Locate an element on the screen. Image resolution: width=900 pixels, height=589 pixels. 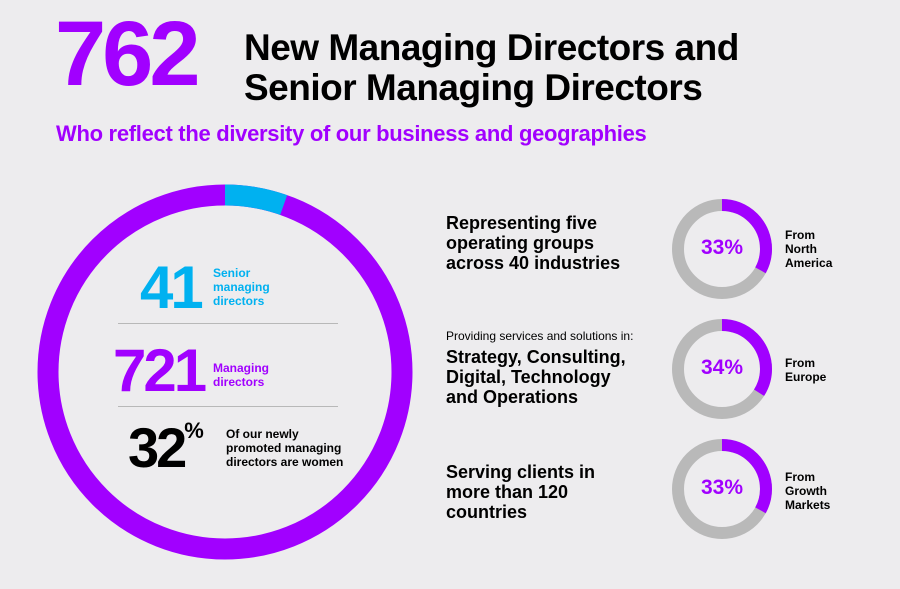
donut-label-gm-1: From is located at coordinates (800, 477).